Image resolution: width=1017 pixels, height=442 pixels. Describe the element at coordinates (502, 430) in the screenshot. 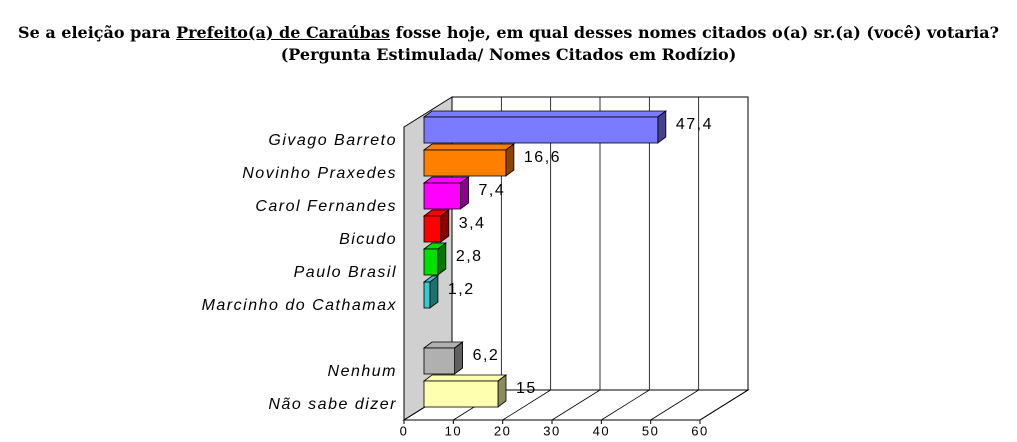

I see `x-tick-label: 20` at that location.